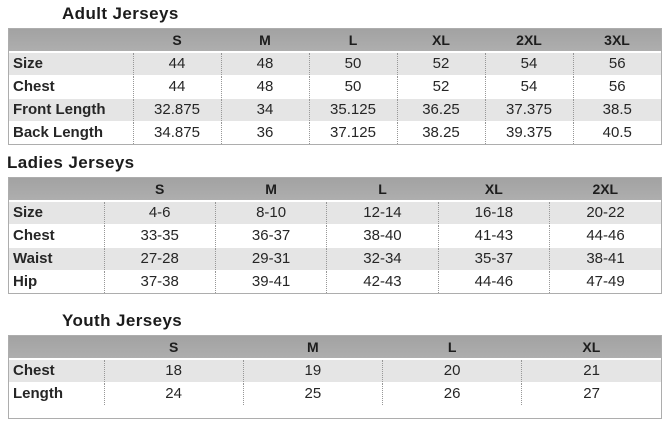 This screenshot has height=447, width=668. What do you see at coordinates (59, 109) in the screenshot?
I see `row-label: Front Length` at bounding box center [59, 109].